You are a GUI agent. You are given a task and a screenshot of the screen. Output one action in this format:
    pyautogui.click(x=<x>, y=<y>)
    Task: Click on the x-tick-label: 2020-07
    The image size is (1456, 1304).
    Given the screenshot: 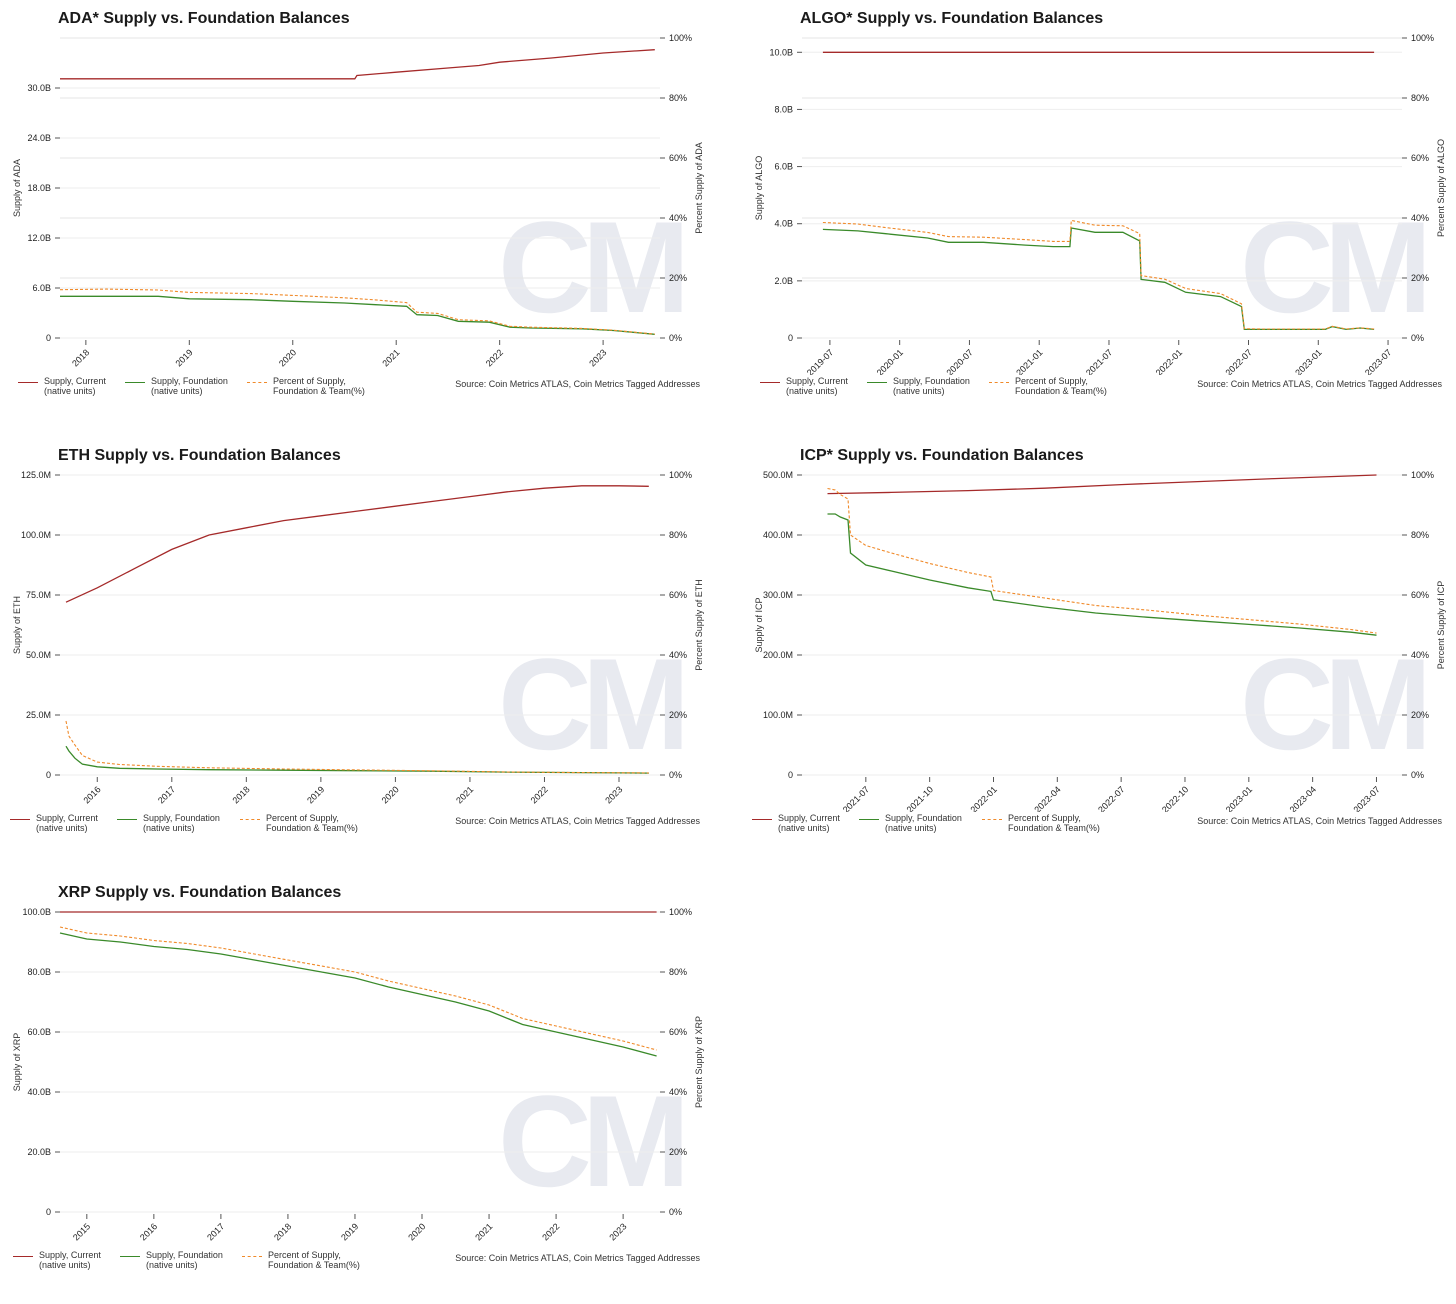 What is the action you would take?
    pyautogui.click(x=959, y=361)
    